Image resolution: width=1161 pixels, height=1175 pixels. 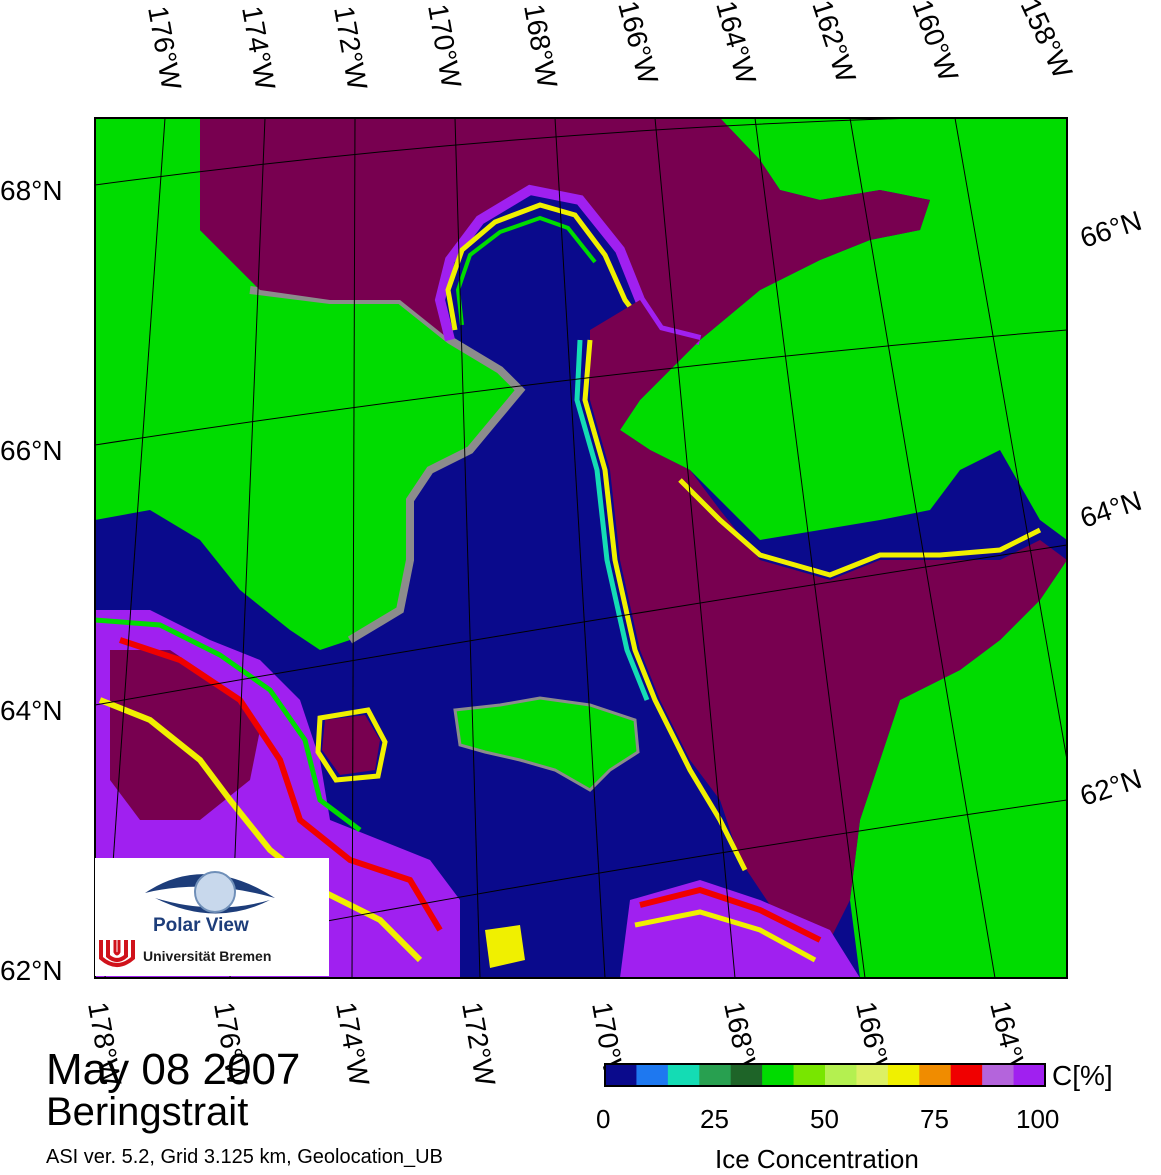 I want to click on left-lat-label: 62°N, so click(x=31, y=970).